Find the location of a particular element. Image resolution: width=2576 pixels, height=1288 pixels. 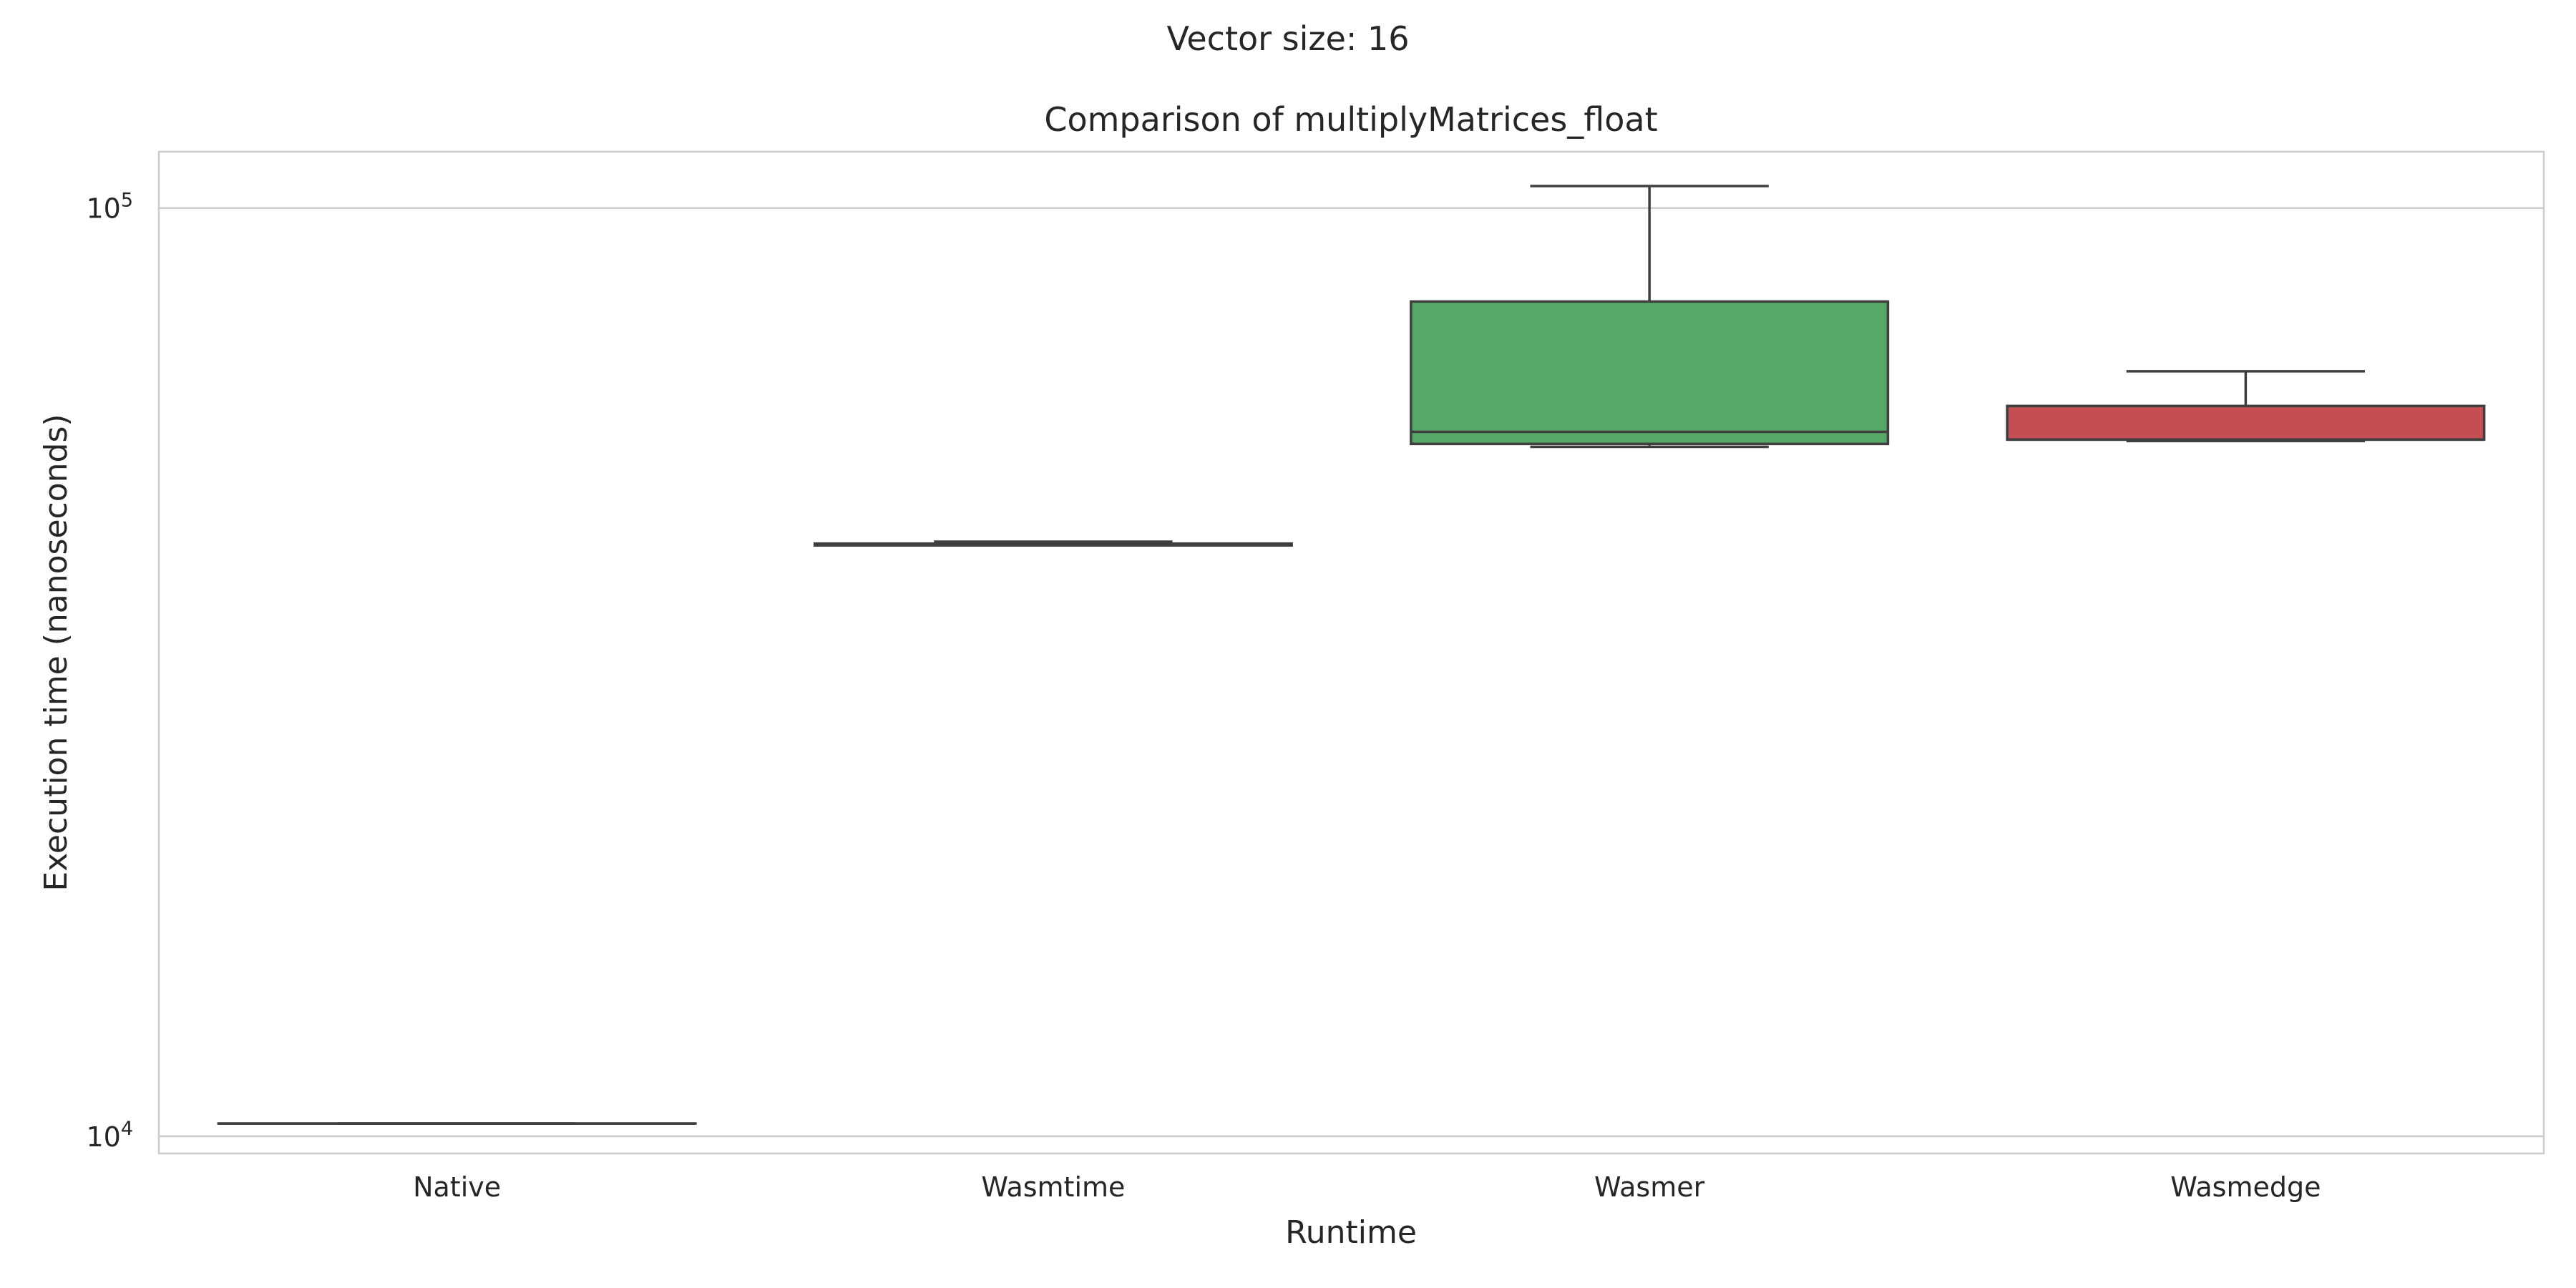

y-tick-label: 105 is located at coordinates (109, 208).